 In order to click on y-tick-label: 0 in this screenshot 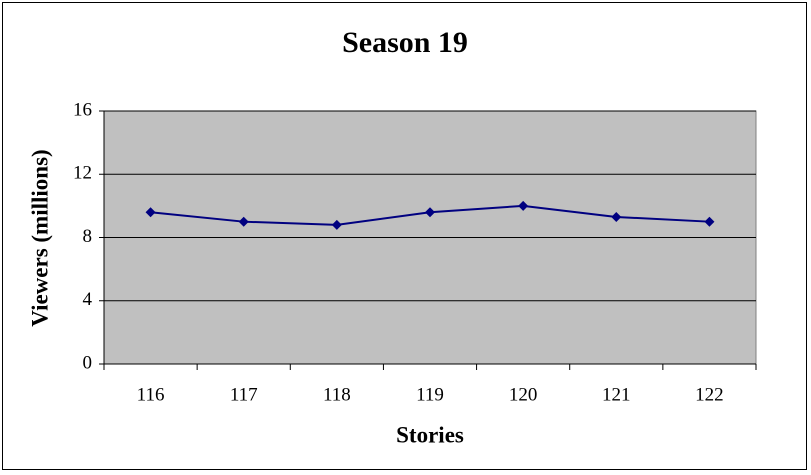, I will do `click(88, 362)`.